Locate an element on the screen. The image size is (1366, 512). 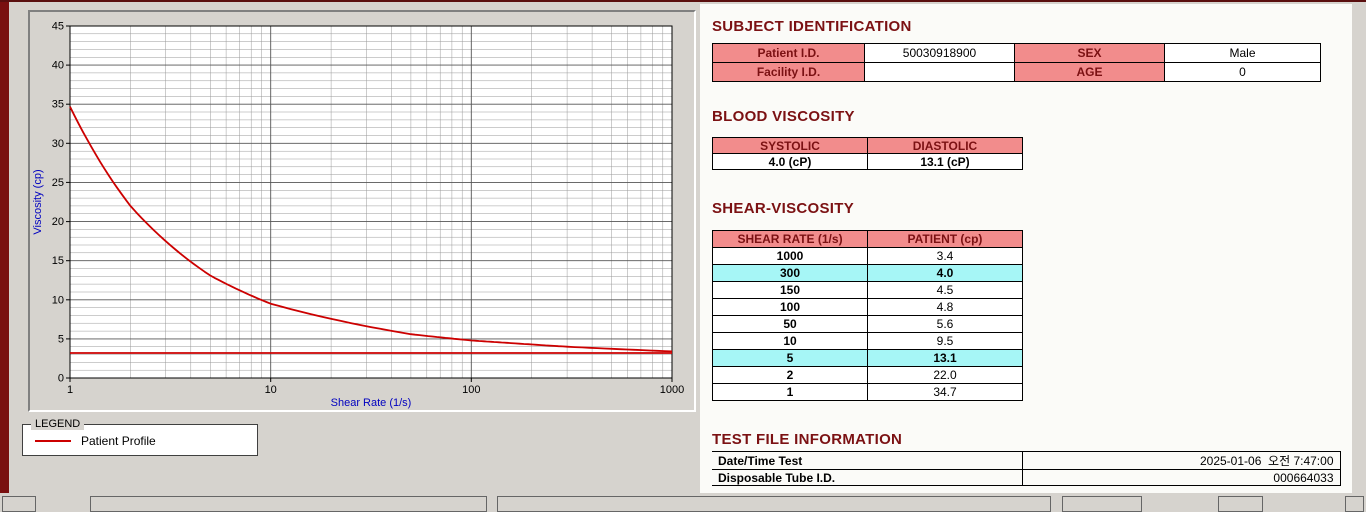
patient-id-value: 50030918900 is located at coordinates (939, 53).